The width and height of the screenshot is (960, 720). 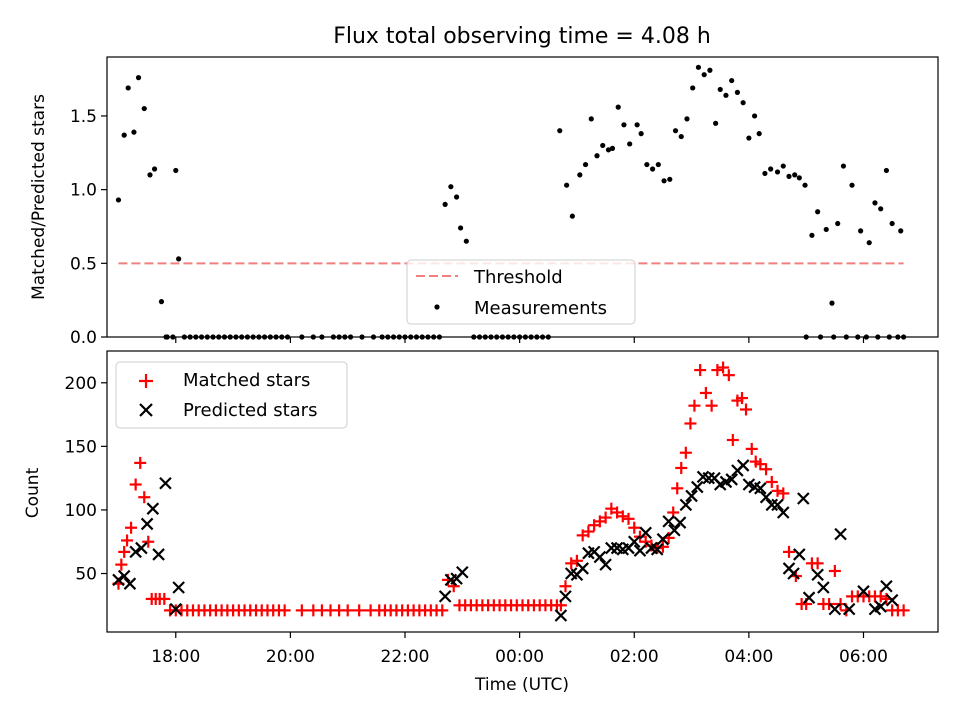 What do you see at coordinates (33, 492) in the screenshot?
I see `bottom-y-axis-label: Count` at bounding box center [33, 492].